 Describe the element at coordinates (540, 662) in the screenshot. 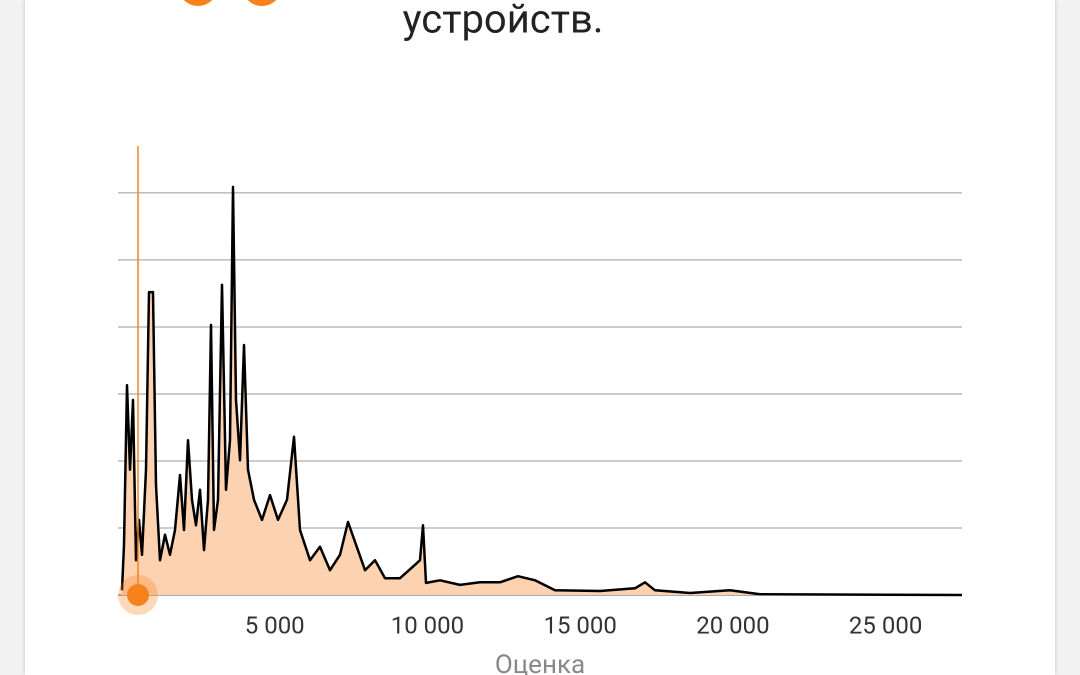

I see `x-axis-label: Оценка` at that location.